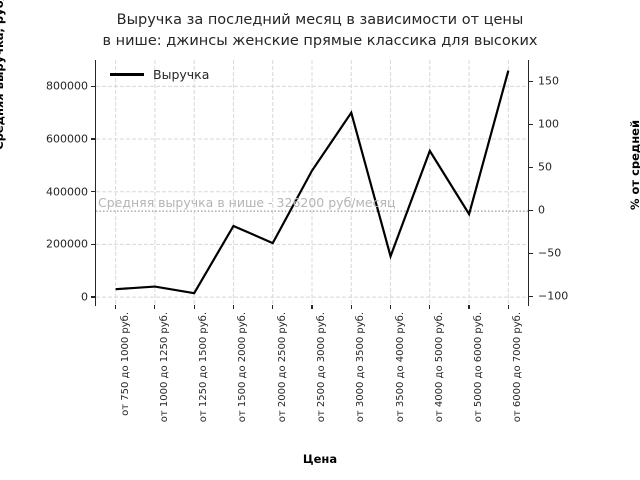  What do you see at coordinates (67, 192) in the screenshot?
I see `y-axis-left-tick-label: 400000` at bounding box center [67, 192].